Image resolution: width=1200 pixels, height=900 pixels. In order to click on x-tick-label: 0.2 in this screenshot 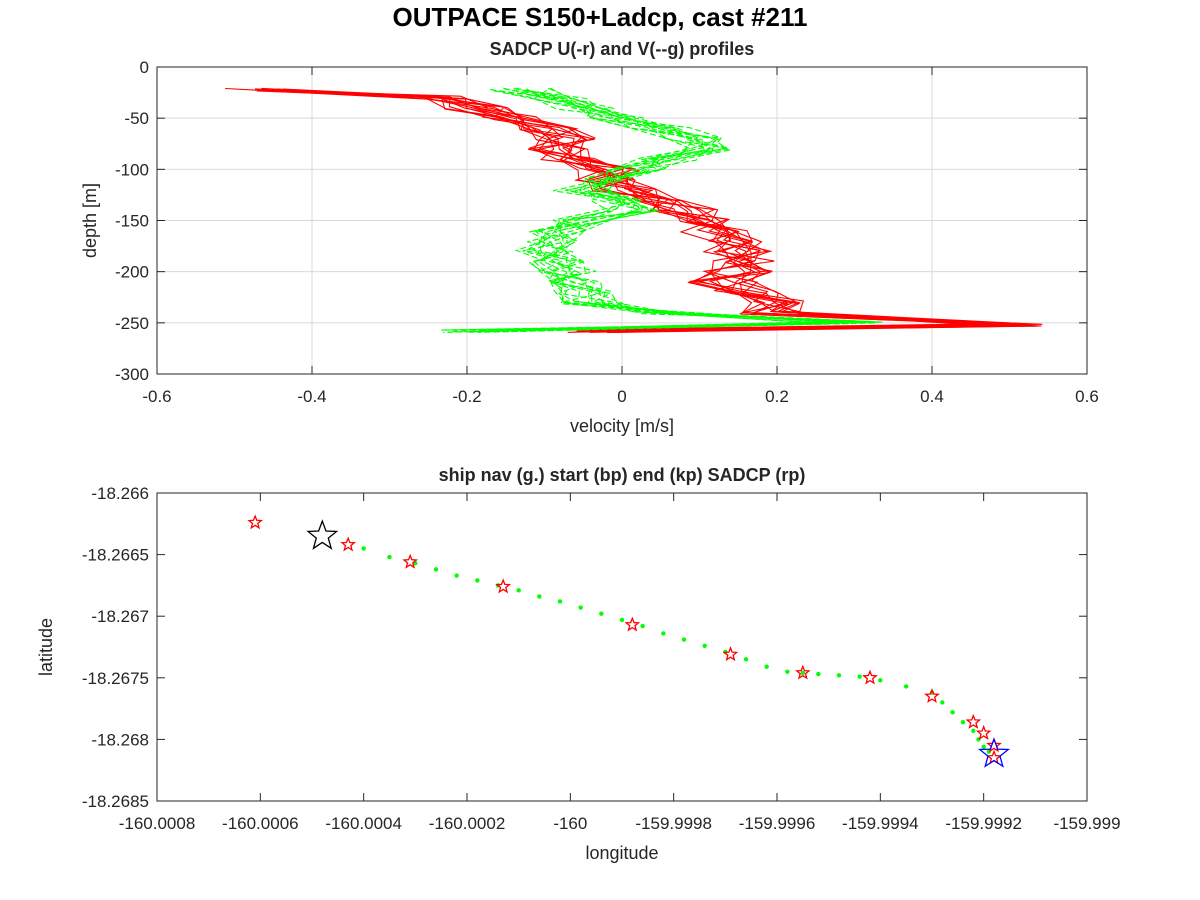, I will do `click(777, 396)`.